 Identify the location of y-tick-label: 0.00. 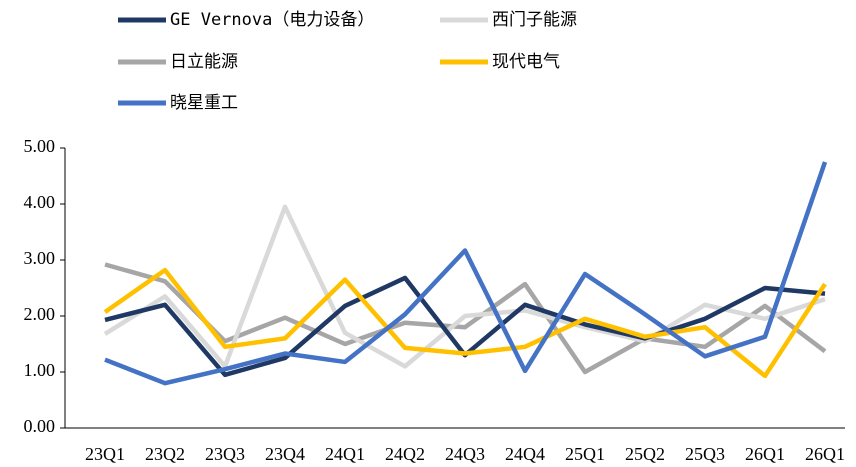
(40, 426).